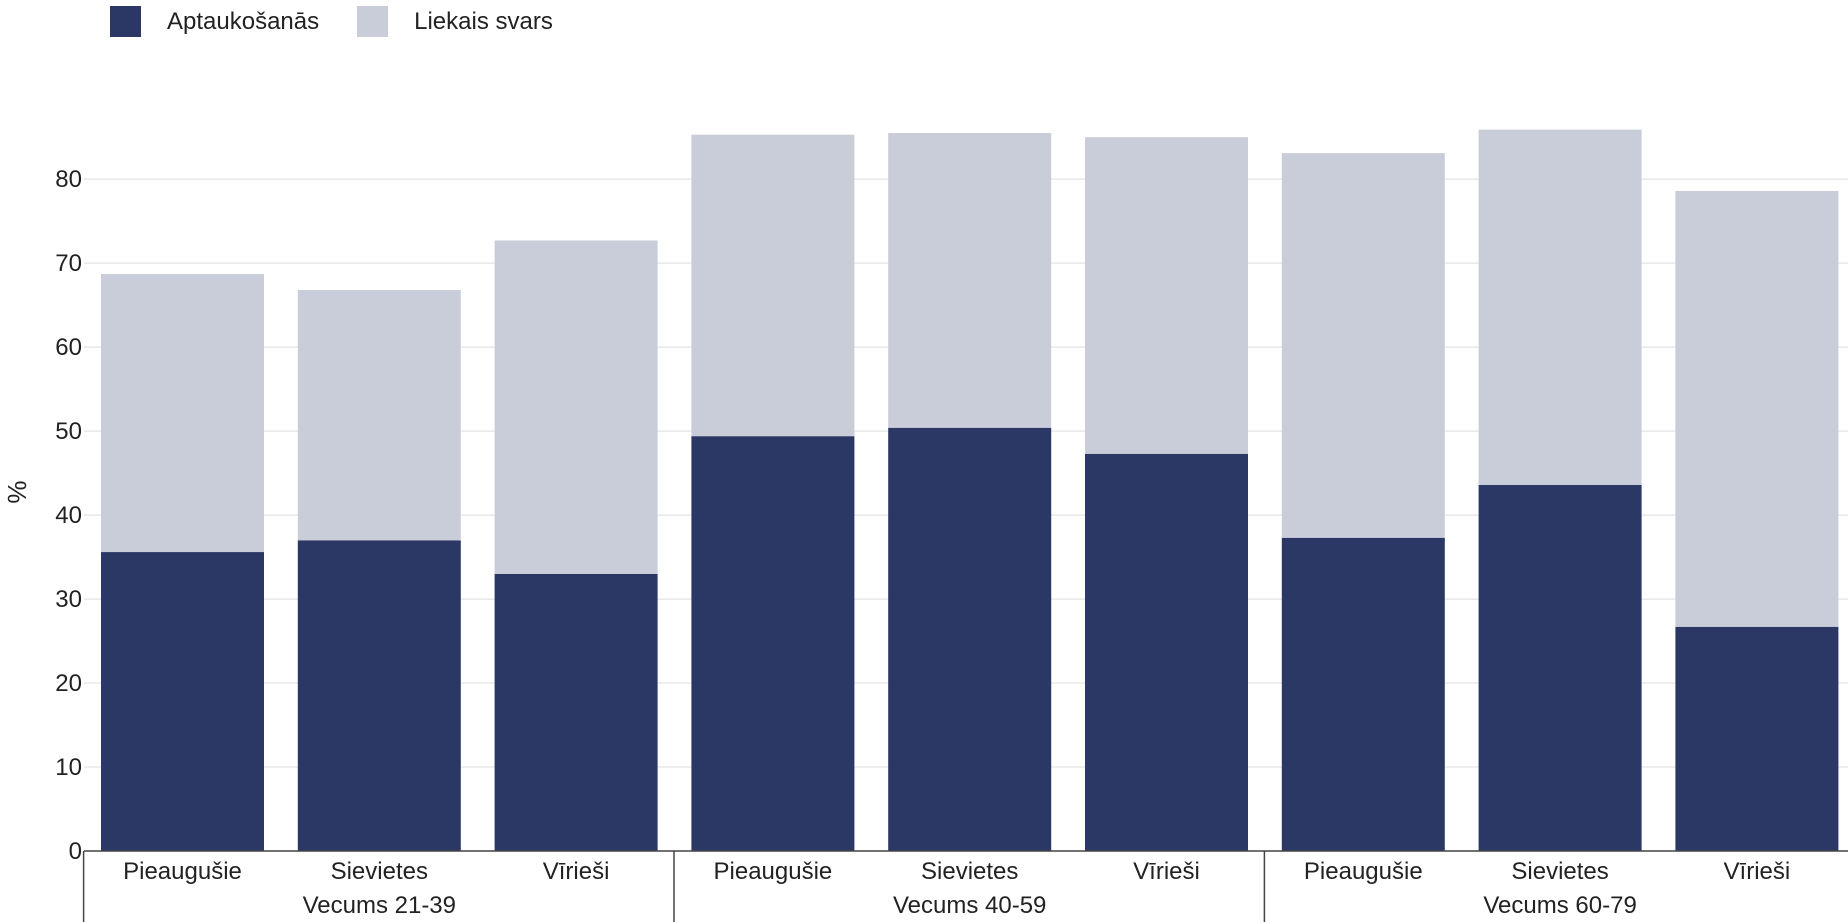  I want to click on legend-item-obesity: Aptaukošanās, so click(214, 21).